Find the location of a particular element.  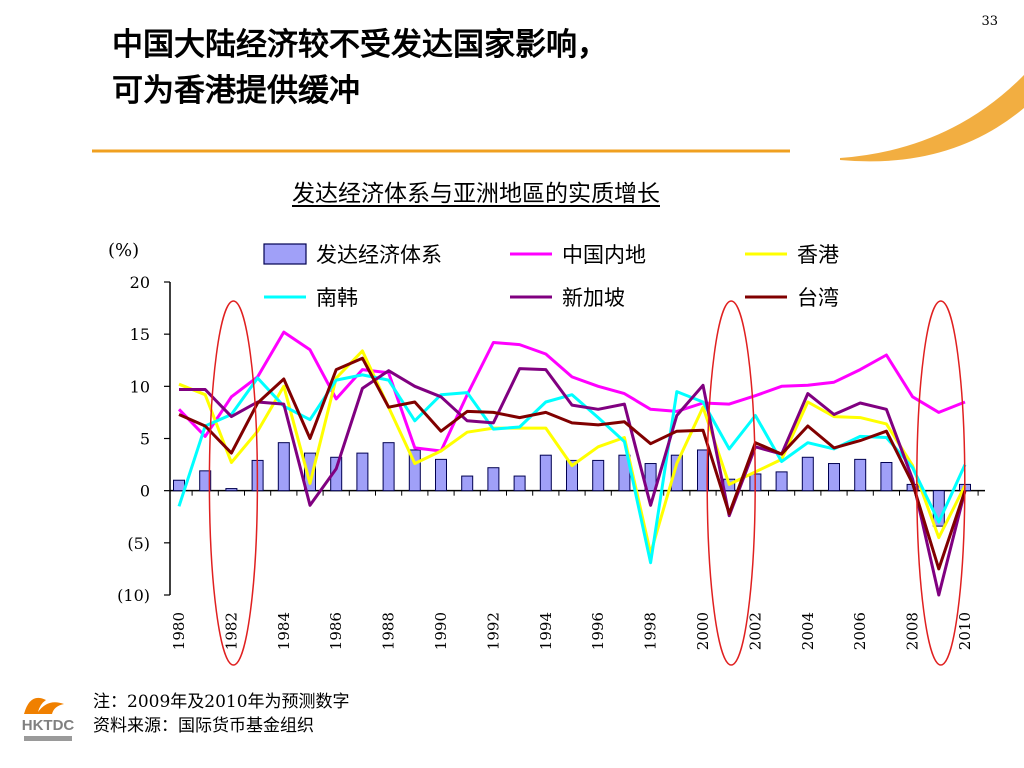

x-tick-label: 1984 is located at coordinates (284, 631).